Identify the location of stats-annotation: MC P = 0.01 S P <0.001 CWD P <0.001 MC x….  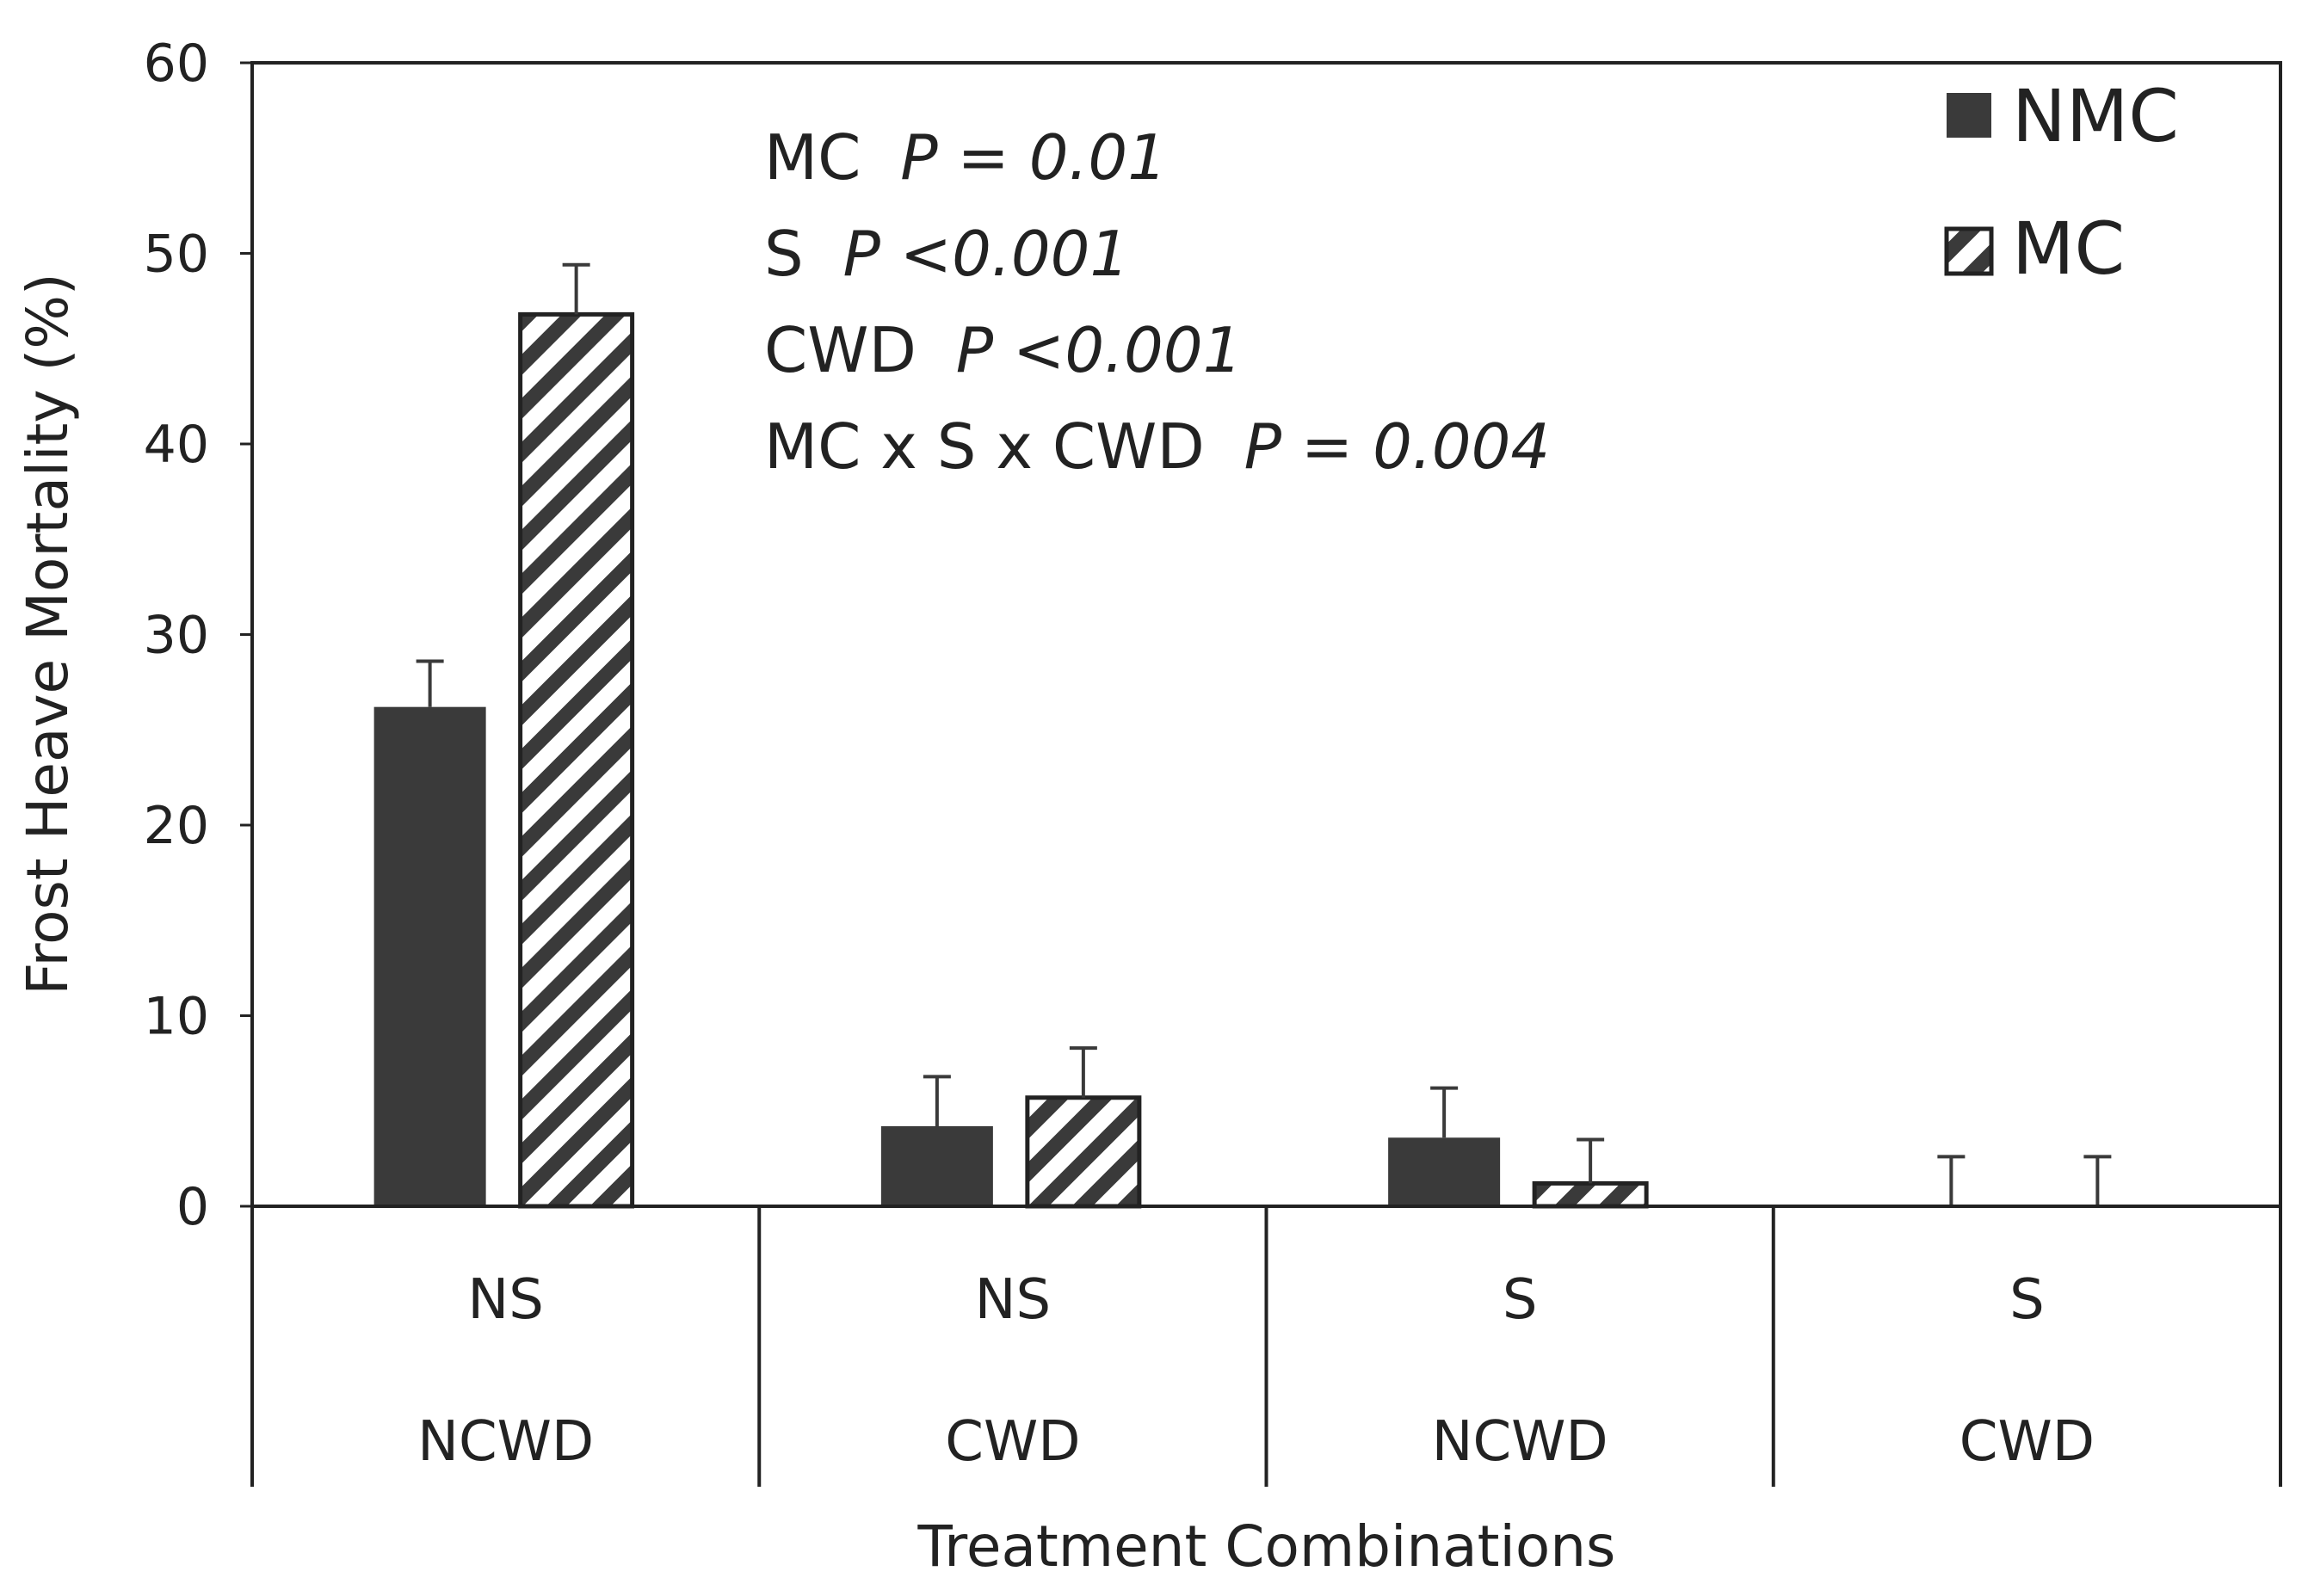
(1157, 302).